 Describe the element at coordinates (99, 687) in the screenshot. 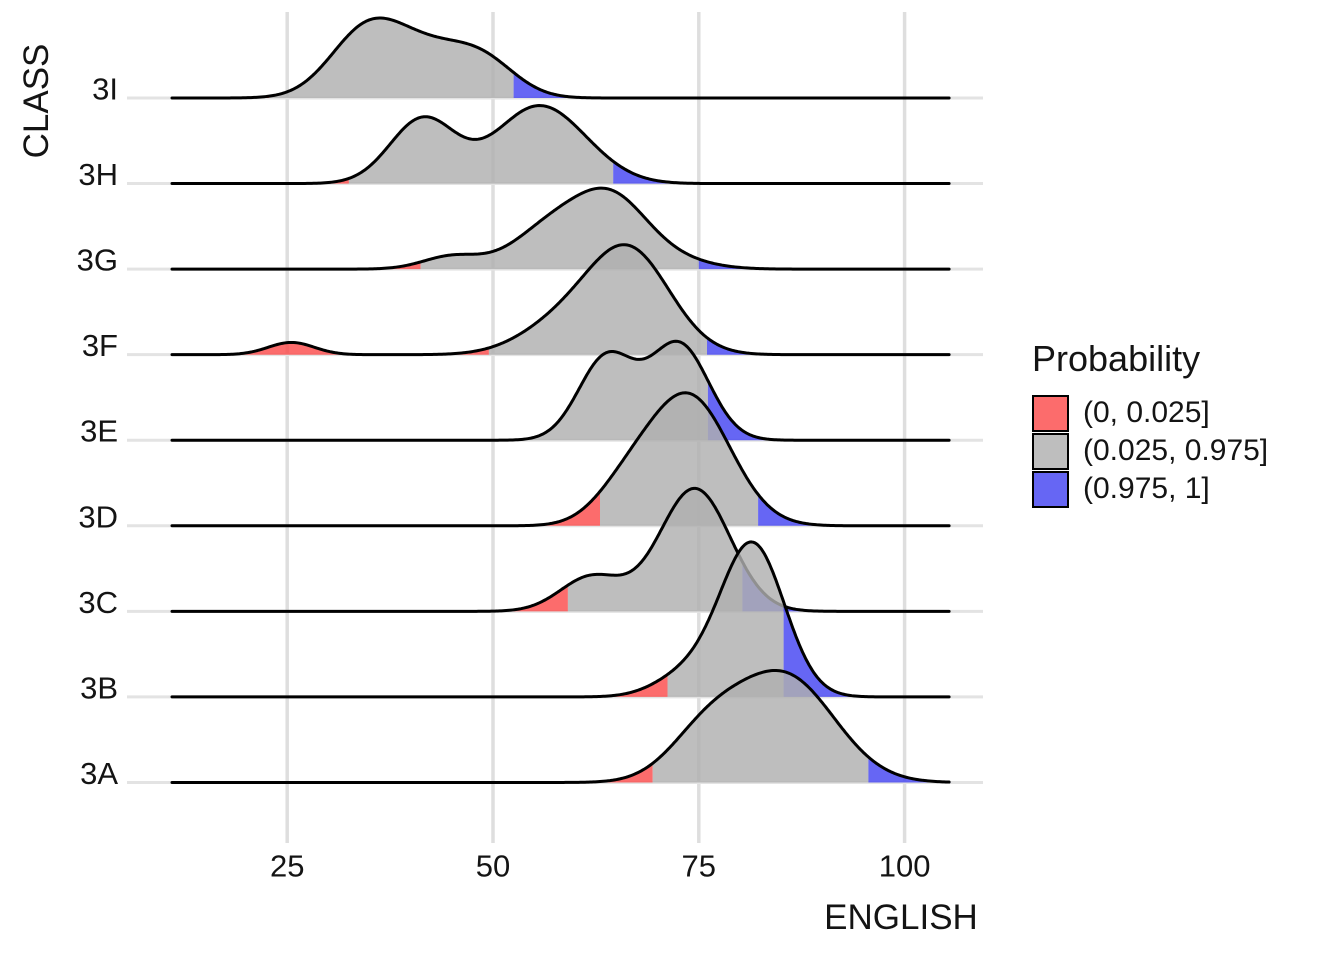

I see `class-label-3B: 3B` at that location.